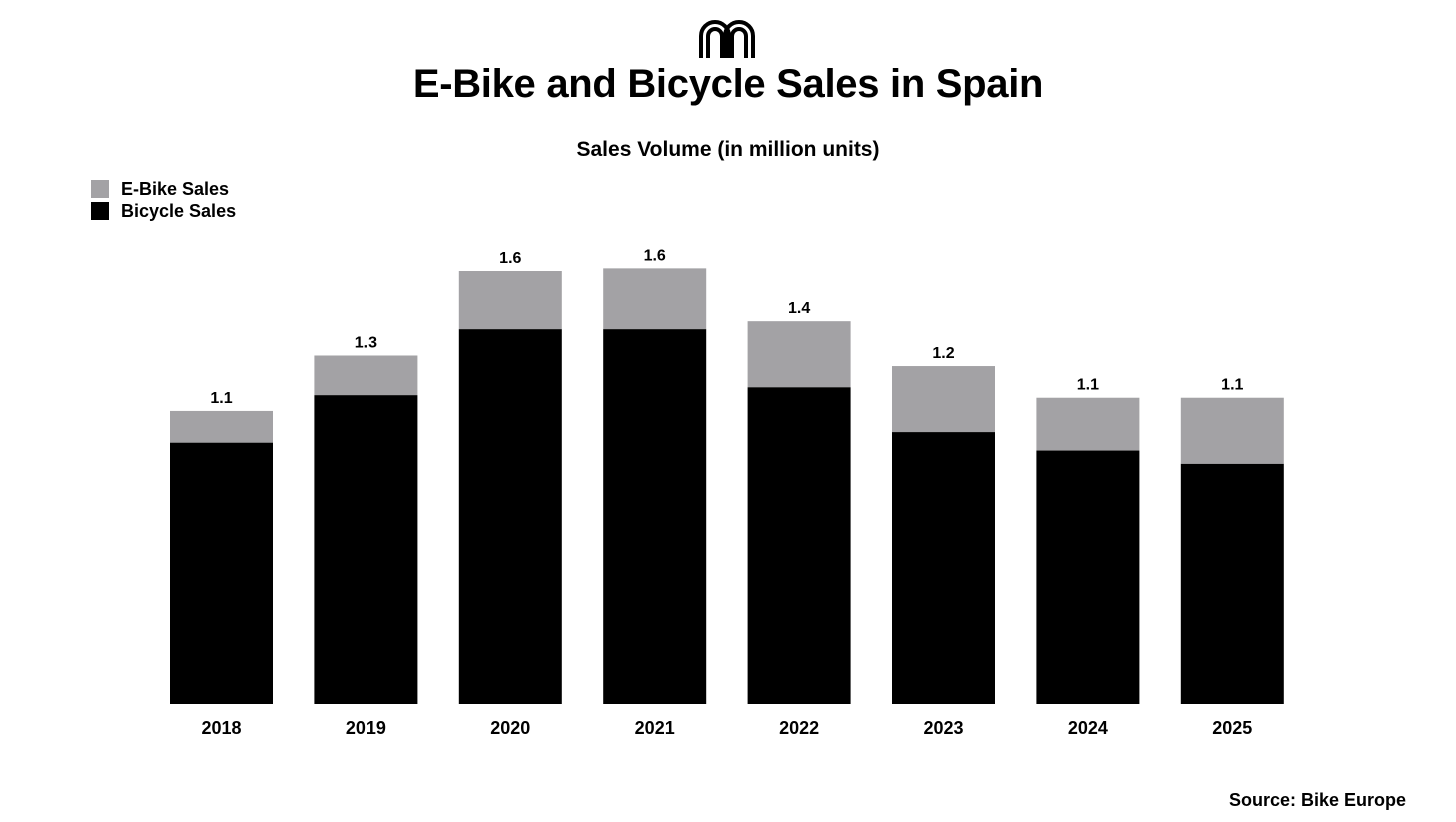  Describe the element at coordinates (655, 255) in the screenshot. I see `total-label-2021: 1.6` at that location.